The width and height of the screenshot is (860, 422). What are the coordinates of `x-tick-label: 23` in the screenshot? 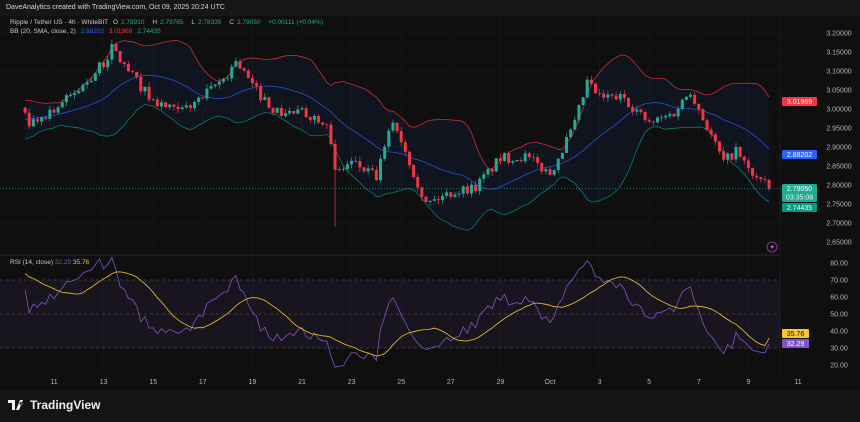 It's located at (352, 382).